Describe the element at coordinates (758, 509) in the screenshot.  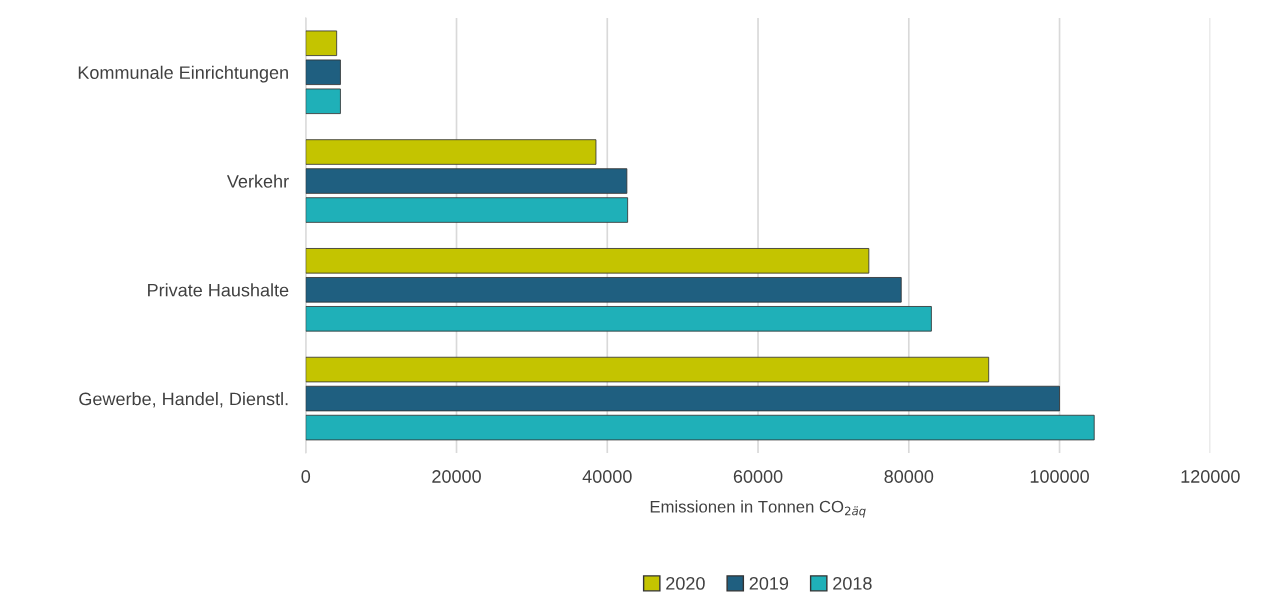
I see `x-axis-title: Emissionen in Tonnen CO$_{2äq}$` at that location.